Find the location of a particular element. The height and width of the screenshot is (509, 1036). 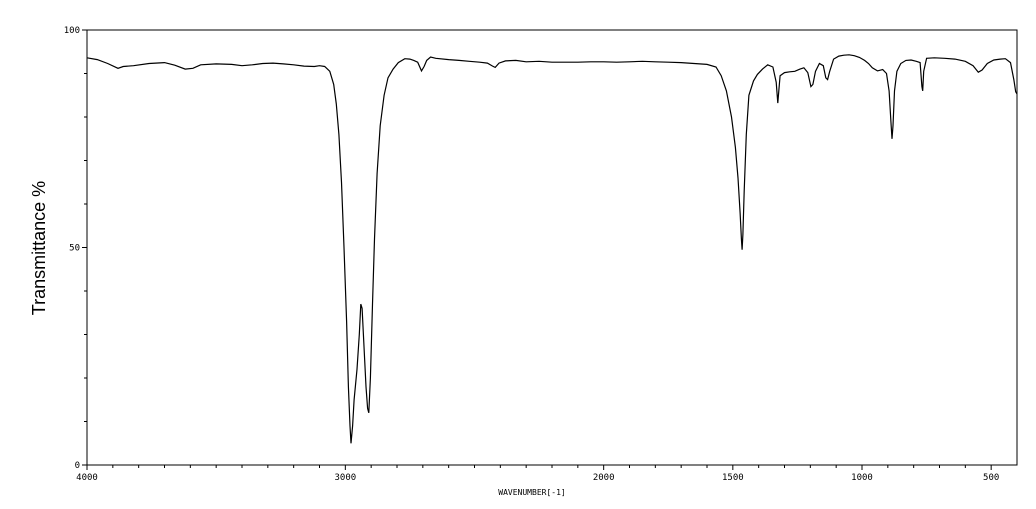

x-tick-label: 3000 is located at coordinates (345, 478).